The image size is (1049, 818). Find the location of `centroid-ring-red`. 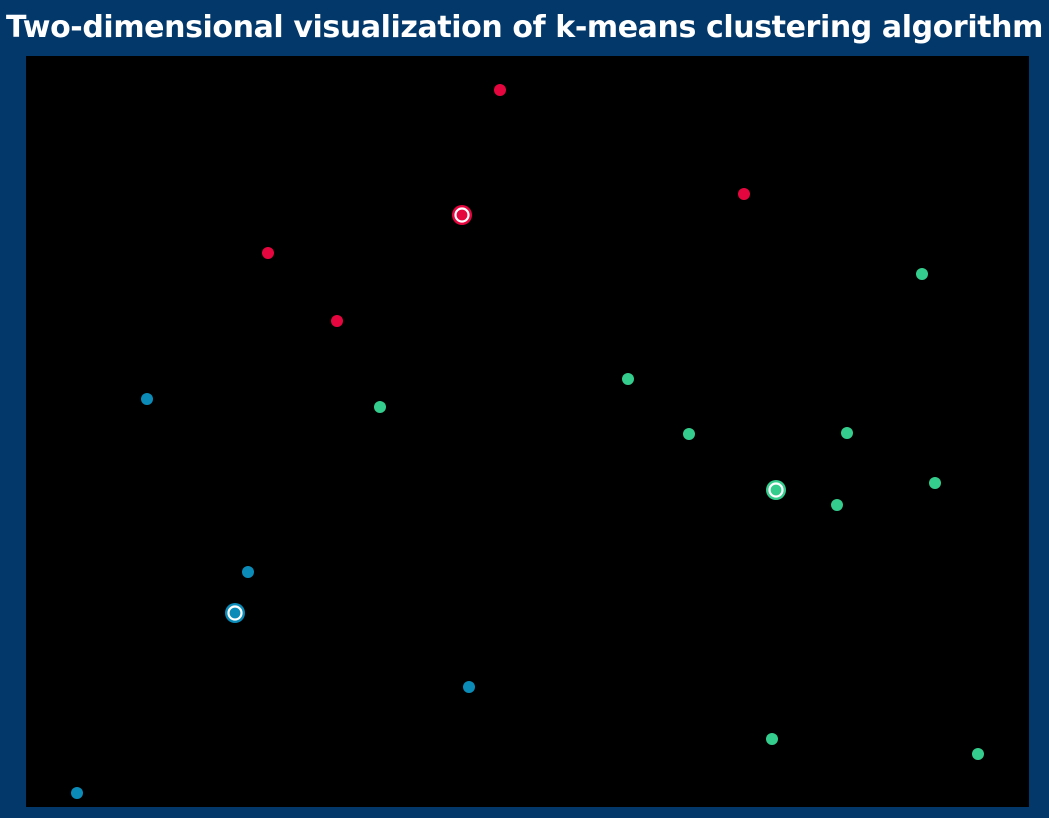

centroid-ring-red is located at coordinates (462, 215).